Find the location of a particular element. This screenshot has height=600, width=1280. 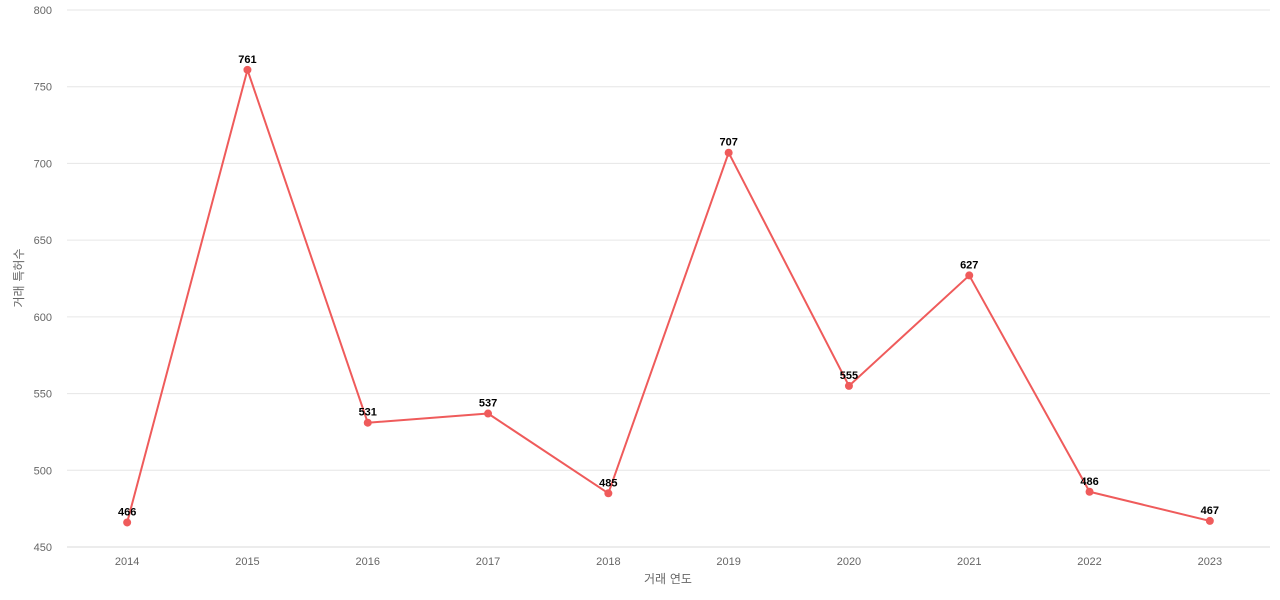

data-label: 555 is located at coordinates (849, 376).